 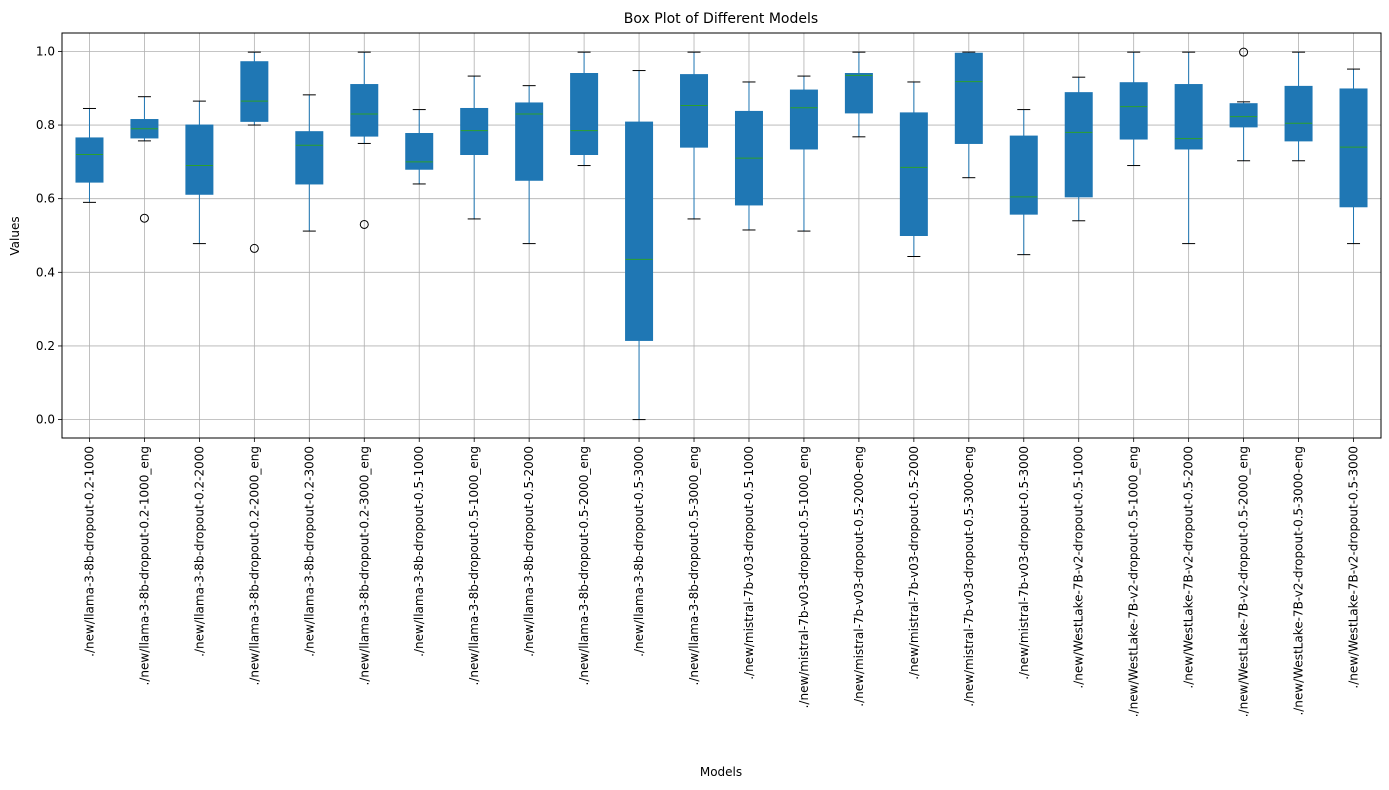 What do you see at coordinates (1024, 563) in the screenshot?
I see `x-tick-label: ./new/mistral-7b-v03-dropout-0.5-3000` at bounding box center [1024, 563].